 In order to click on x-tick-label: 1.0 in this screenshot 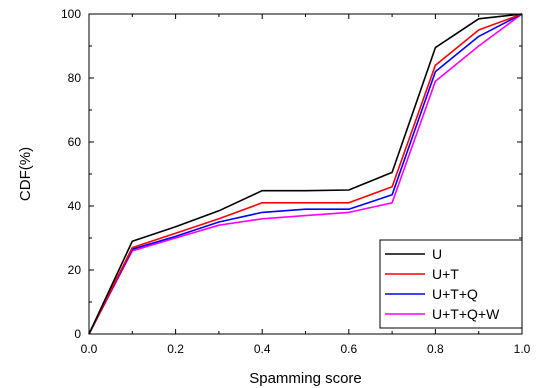, I will do `click(522, 349)`.